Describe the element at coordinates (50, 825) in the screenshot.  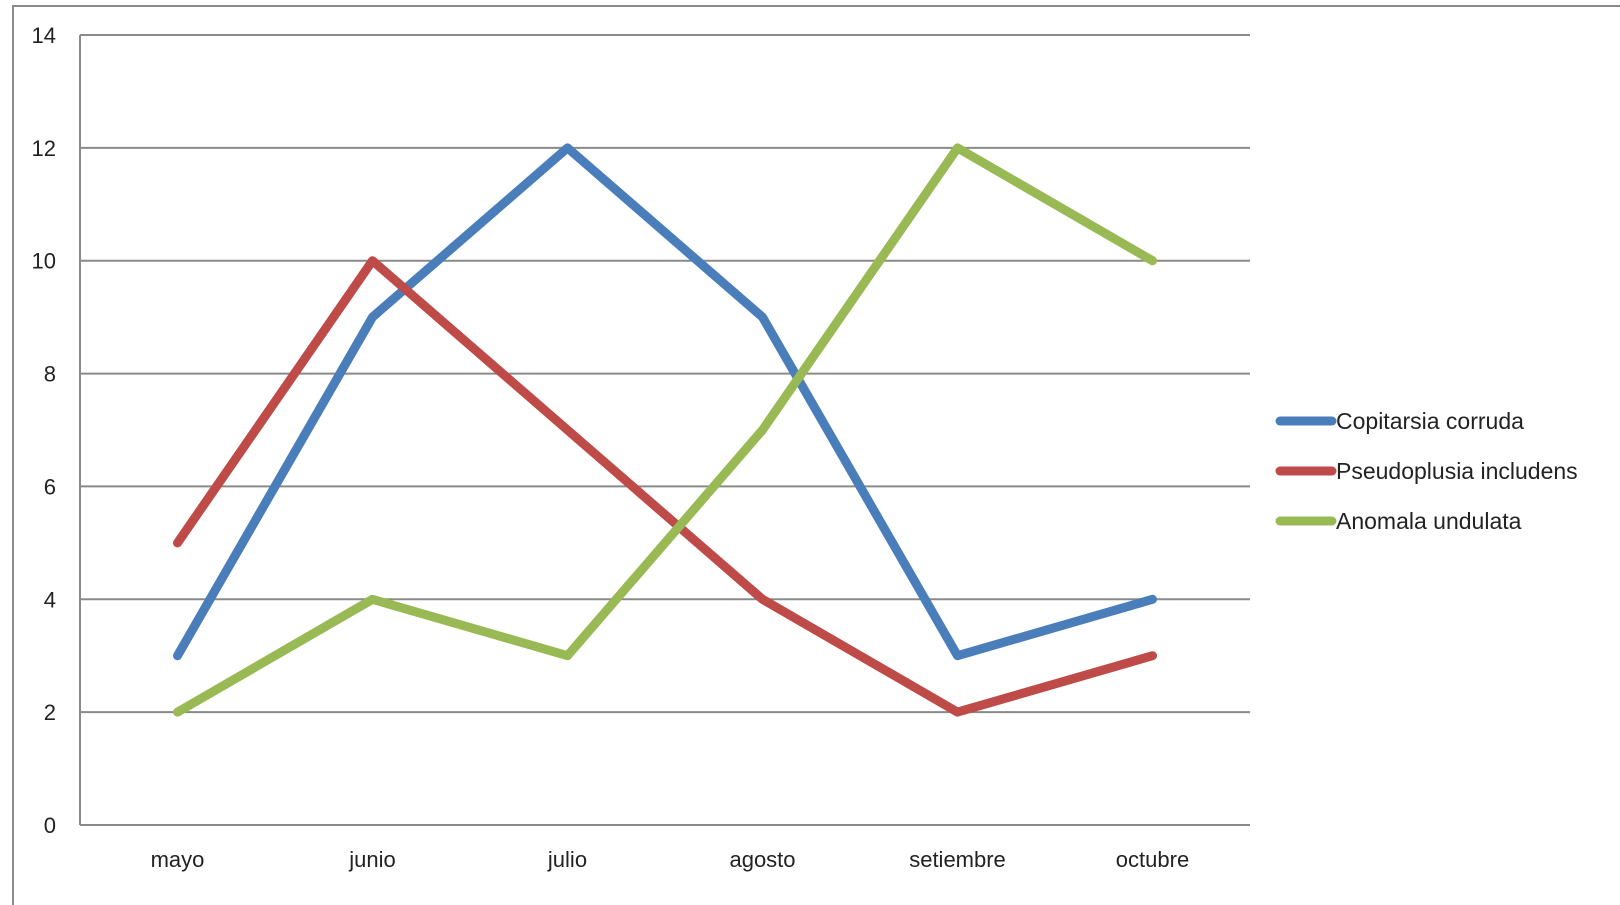
I see `y-tick-label: 0` at that location.